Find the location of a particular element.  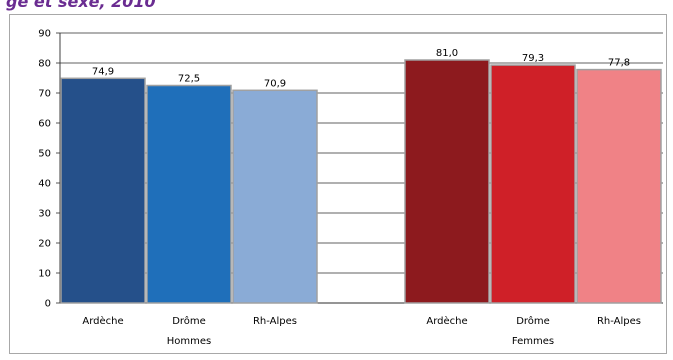

data-label-hommes-2: 70,9 is located at coordinates (275, 83).